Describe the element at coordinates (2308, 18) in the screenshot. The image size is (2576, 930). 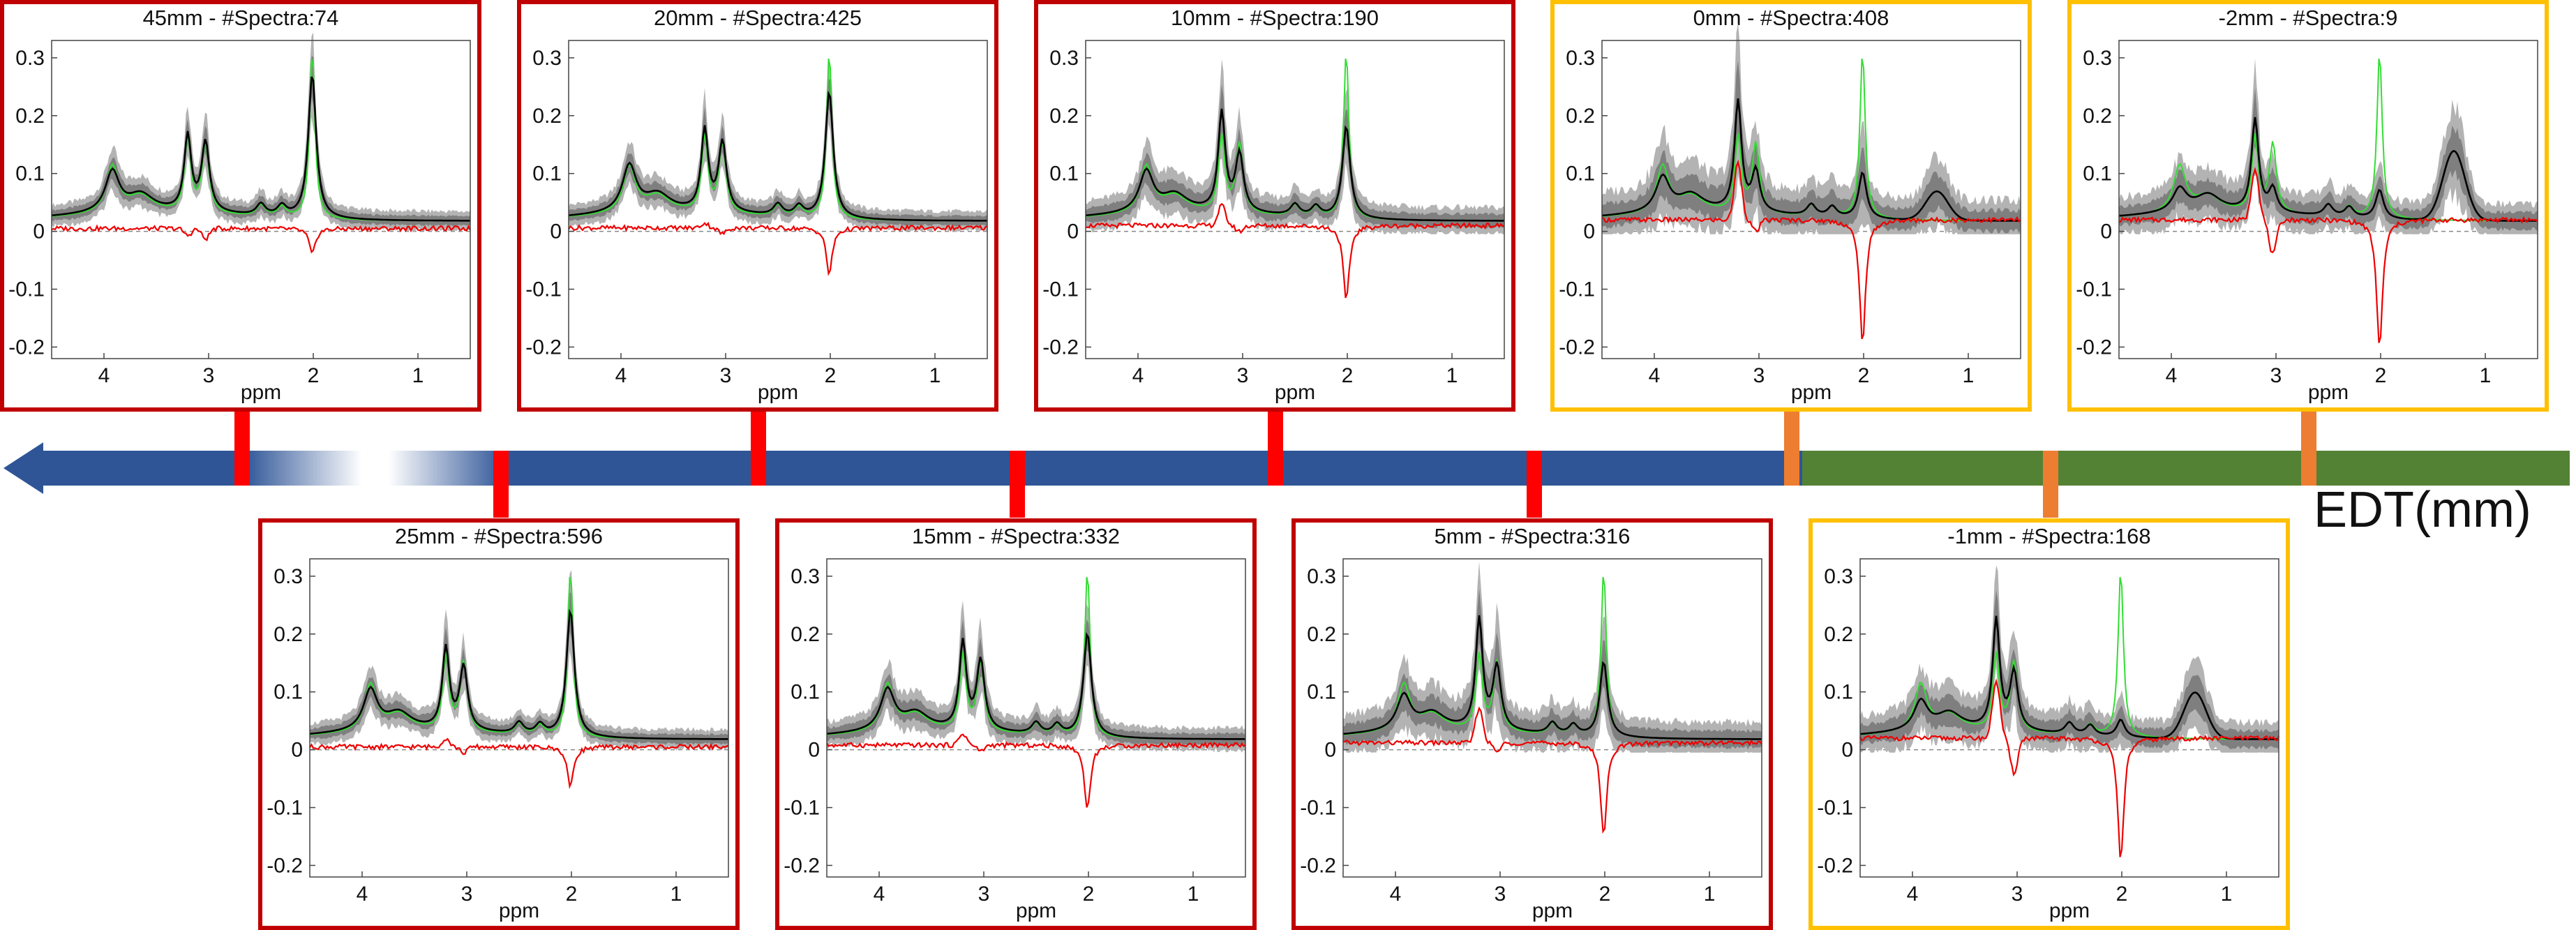
I see `panel-title: -2mm - #Spectra:9` at that location.